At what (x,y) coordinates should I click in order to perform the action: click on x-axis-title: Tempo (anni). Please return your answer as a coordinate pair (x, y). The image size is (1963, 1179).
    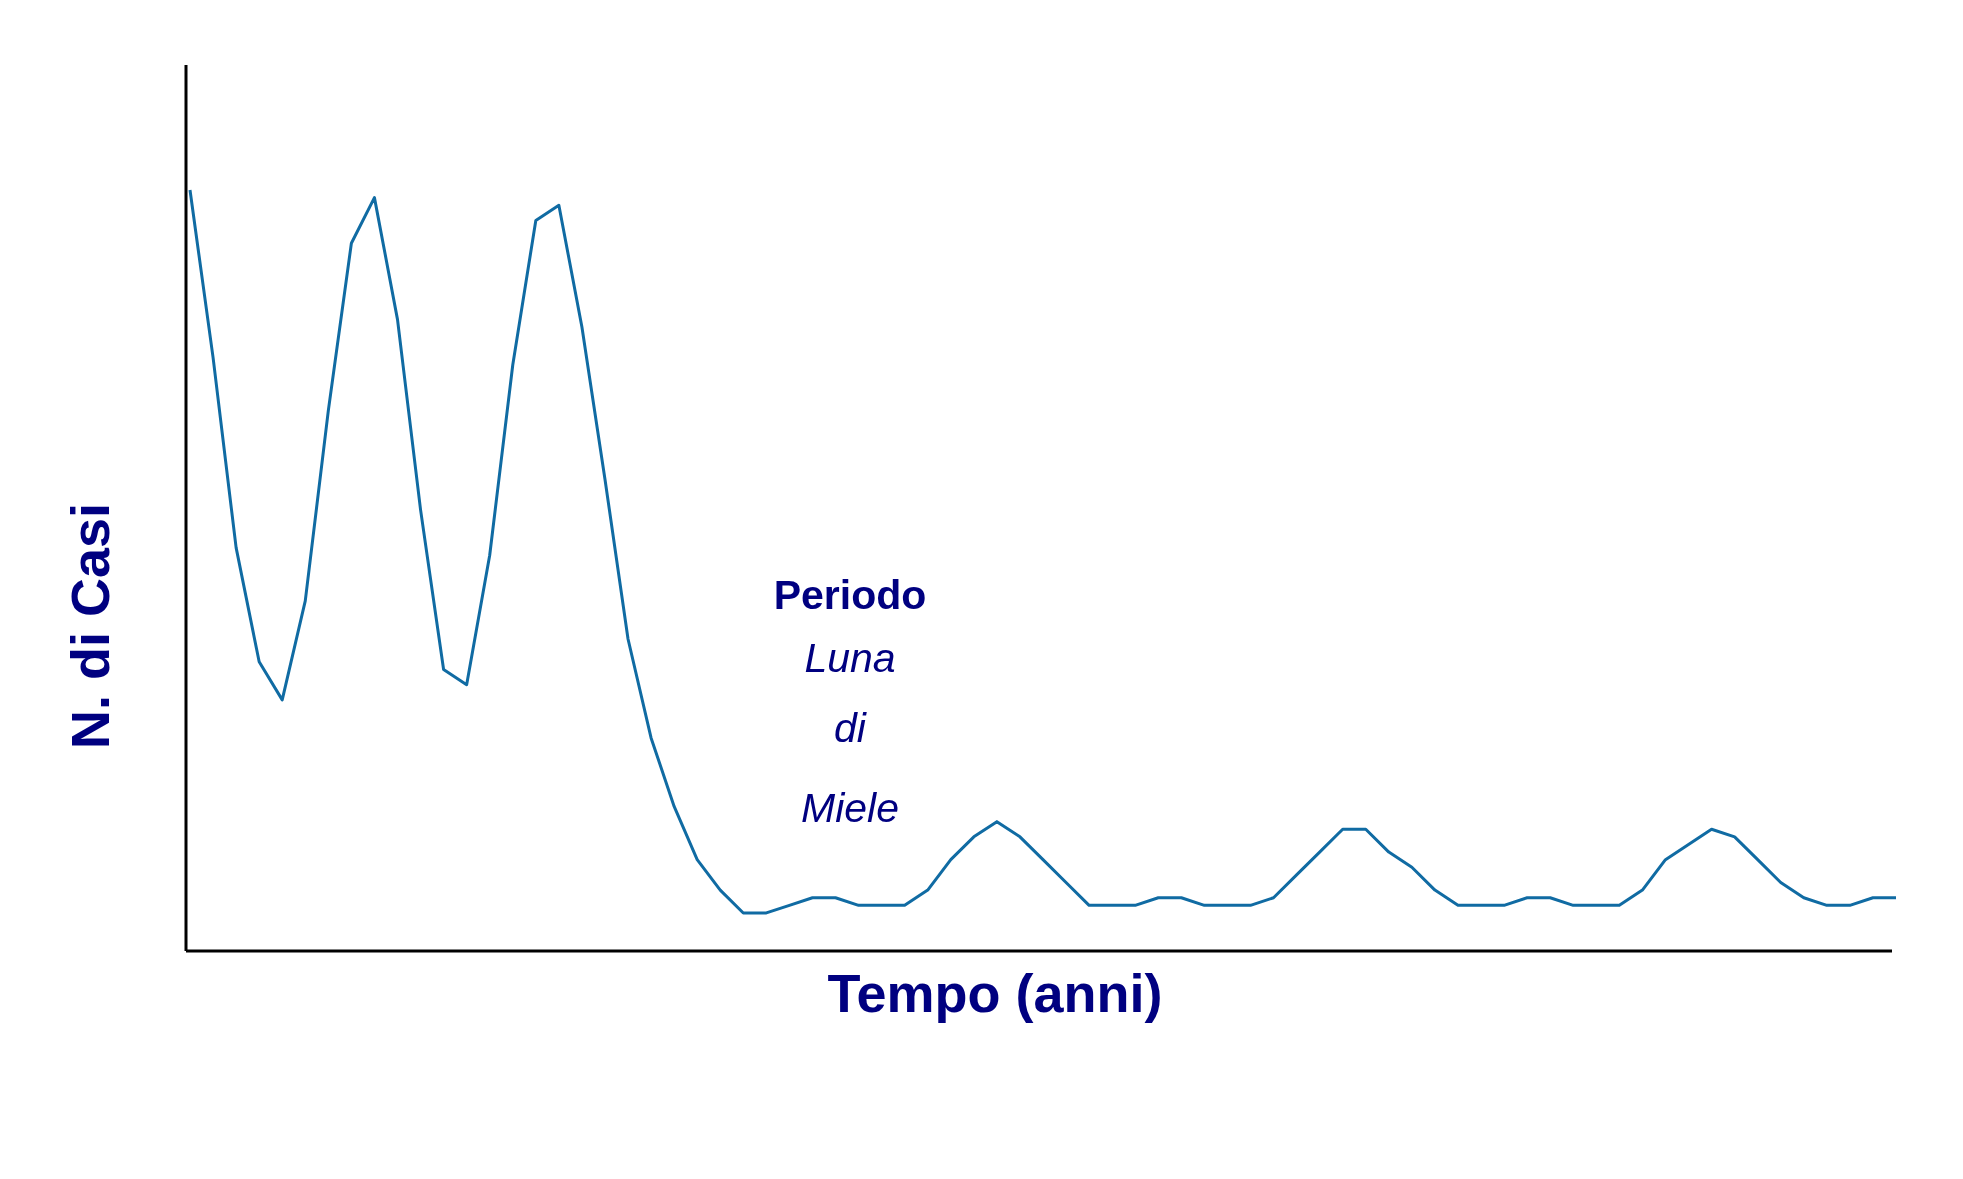
    Looking at the image, I should click on (995, 993).